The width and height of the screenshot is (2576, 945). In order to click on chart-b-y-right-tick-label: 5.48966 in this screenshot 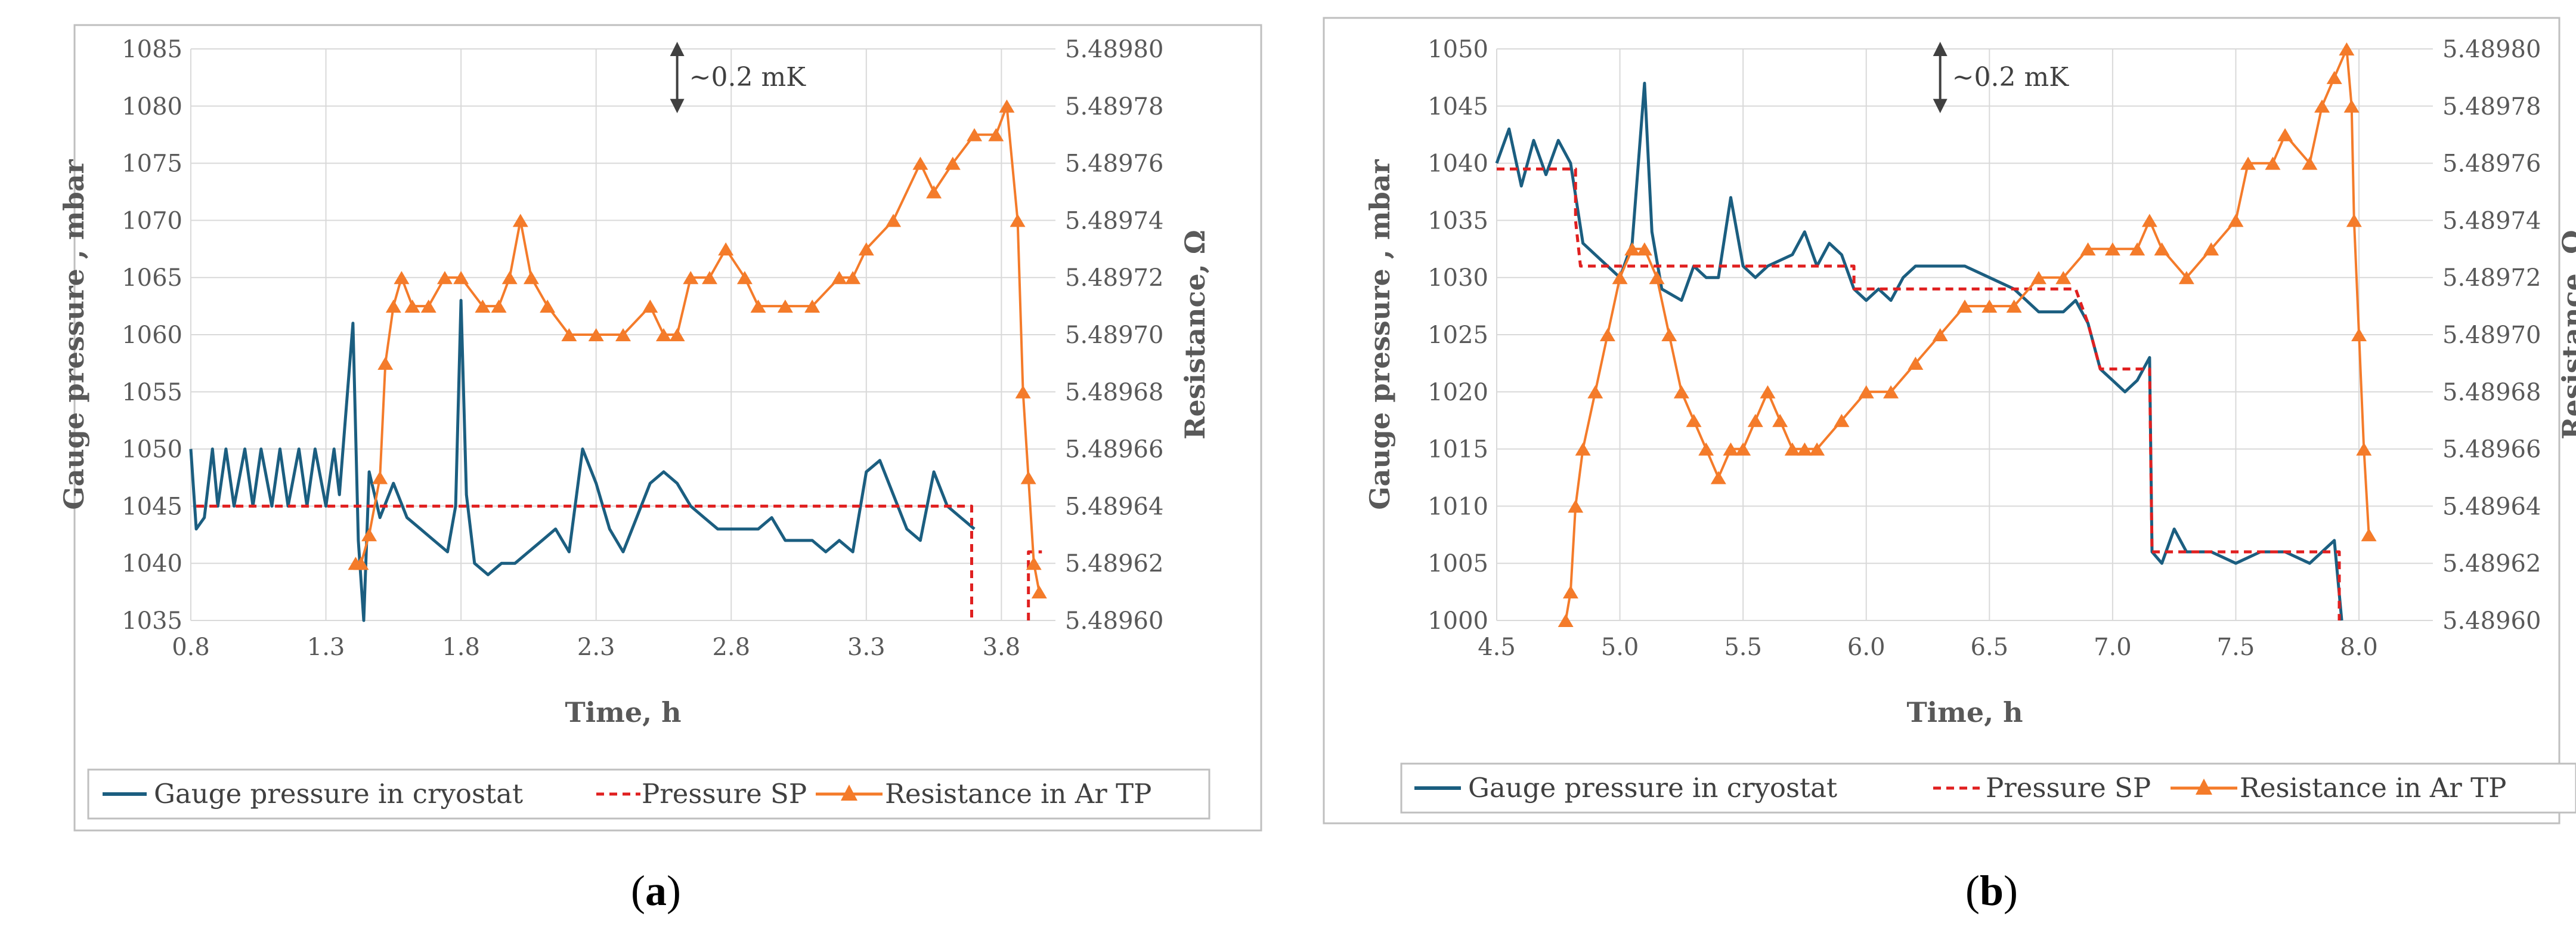, I will do `click(2492, 450)`.